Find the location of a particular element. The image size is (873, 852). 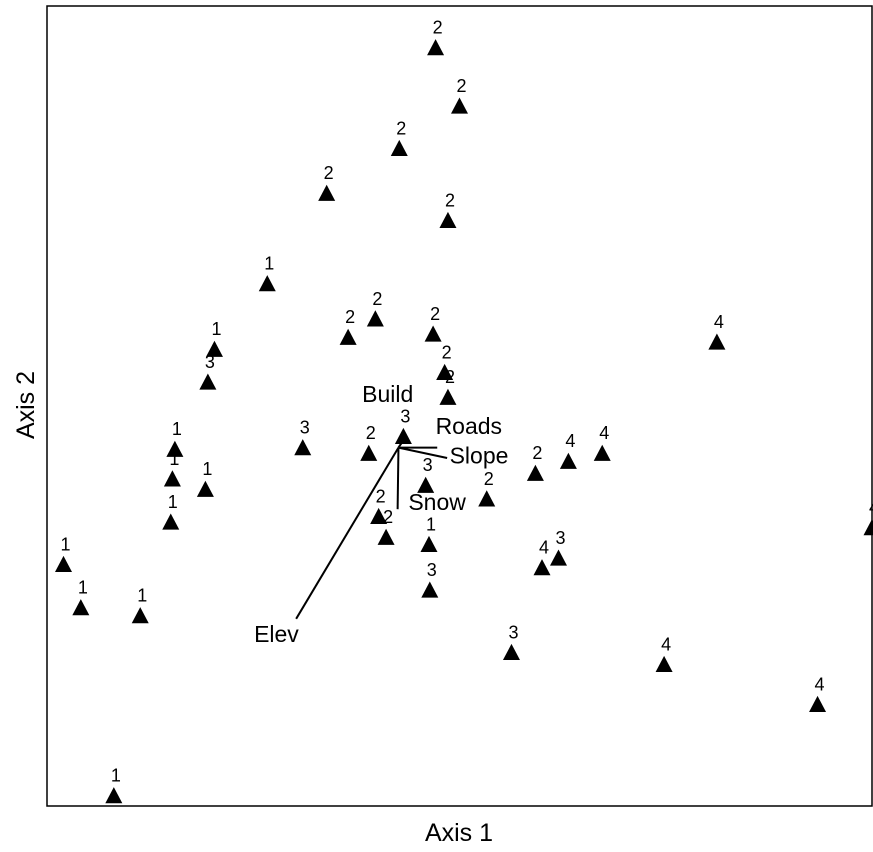

vector-label-build: Build is located at coordinates (387, 394).